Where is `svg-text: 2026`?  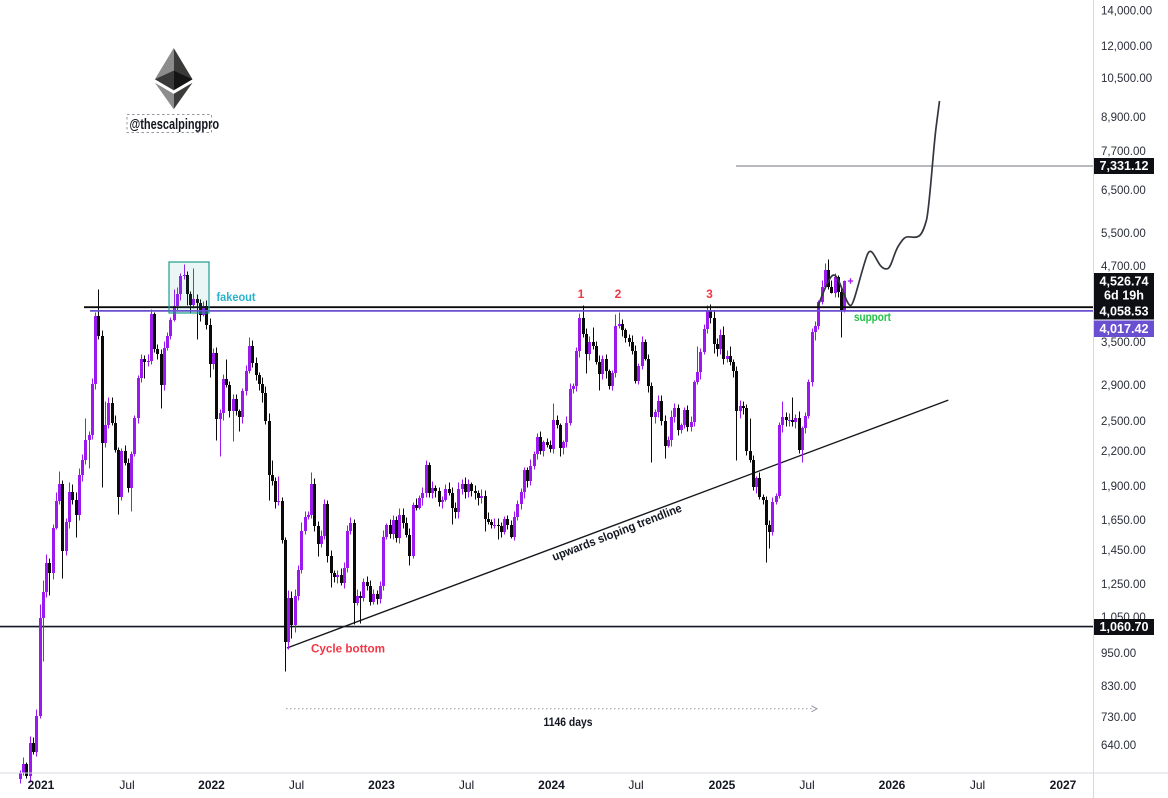
svg-text: 2026 is located at coordinates (892, 785).